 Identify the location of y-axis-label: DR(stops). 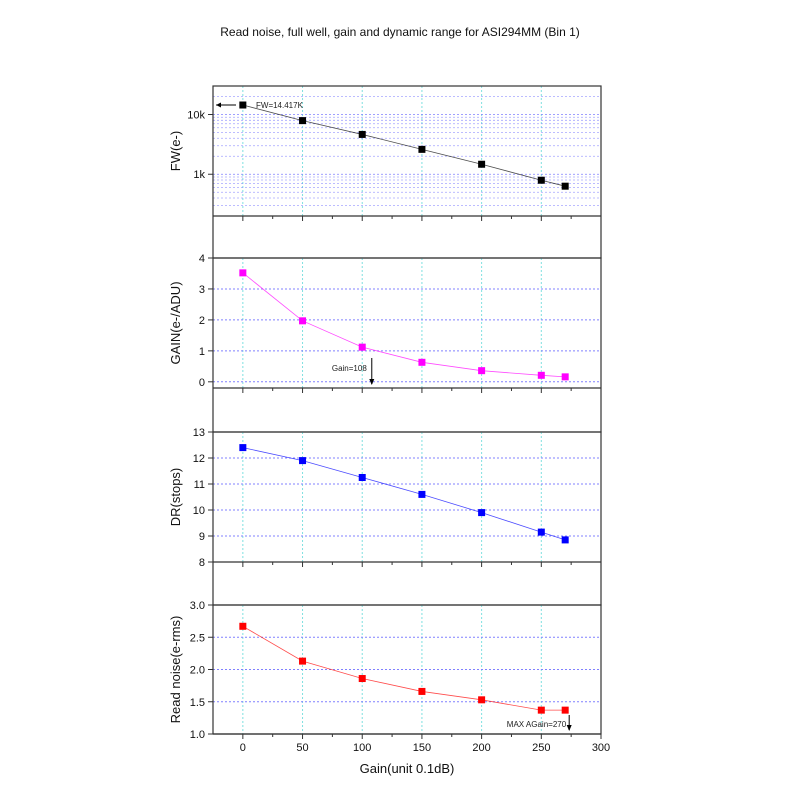
(175, 497).